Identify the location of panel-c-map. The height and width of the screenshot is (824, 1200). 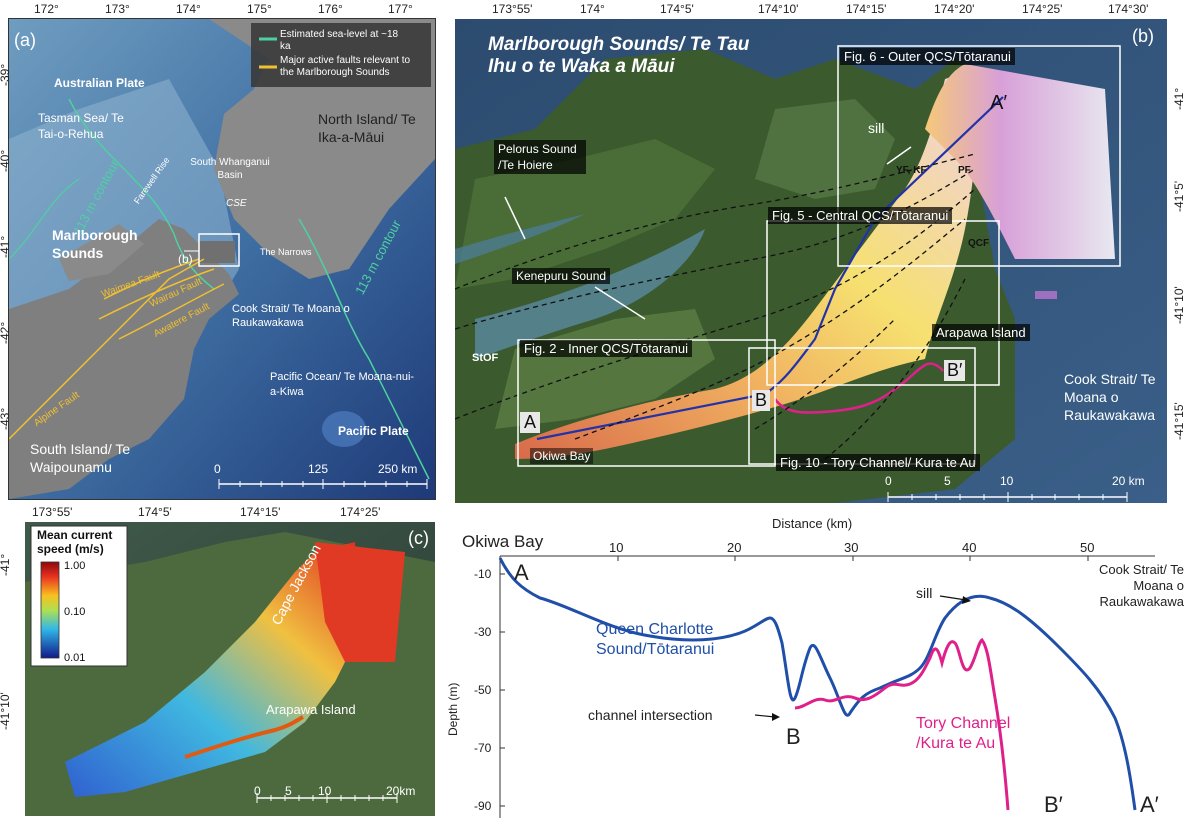
(230, 669).